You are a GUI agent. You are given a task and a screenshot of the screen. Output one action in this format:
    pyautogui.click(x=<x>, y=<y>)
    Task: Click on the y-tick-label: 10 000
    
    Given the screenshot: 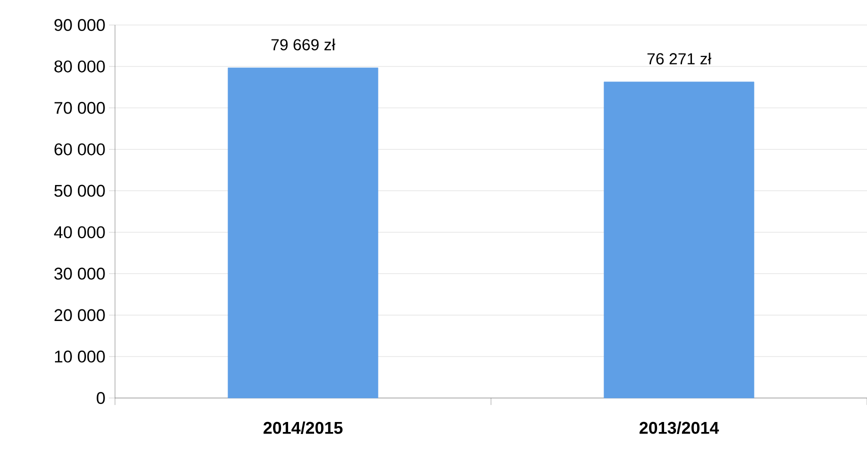 What is the action you would take?
    pyautogui.click(x=79, y=356)
    